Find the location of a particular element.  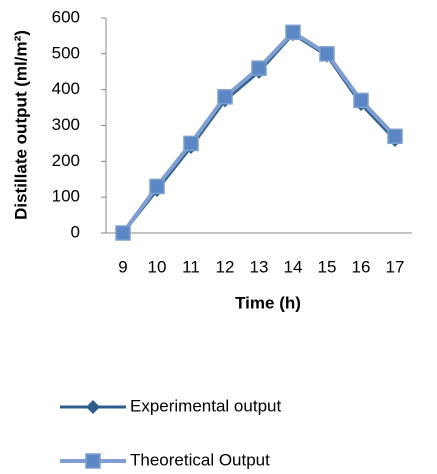

x-tick-label: 13 is located at coordinates (259, 266).